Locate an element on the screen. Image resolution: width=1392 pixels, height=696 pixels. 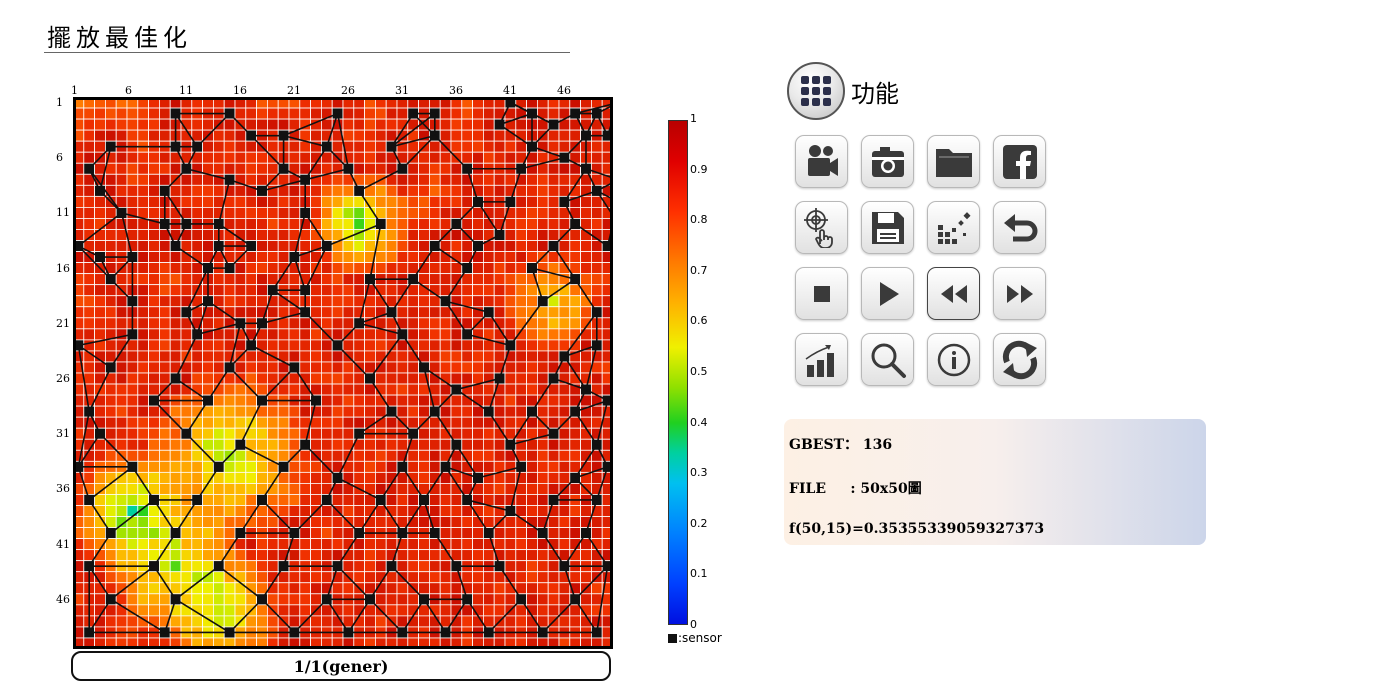
video-camera-button is located at coordinates (821, 161).